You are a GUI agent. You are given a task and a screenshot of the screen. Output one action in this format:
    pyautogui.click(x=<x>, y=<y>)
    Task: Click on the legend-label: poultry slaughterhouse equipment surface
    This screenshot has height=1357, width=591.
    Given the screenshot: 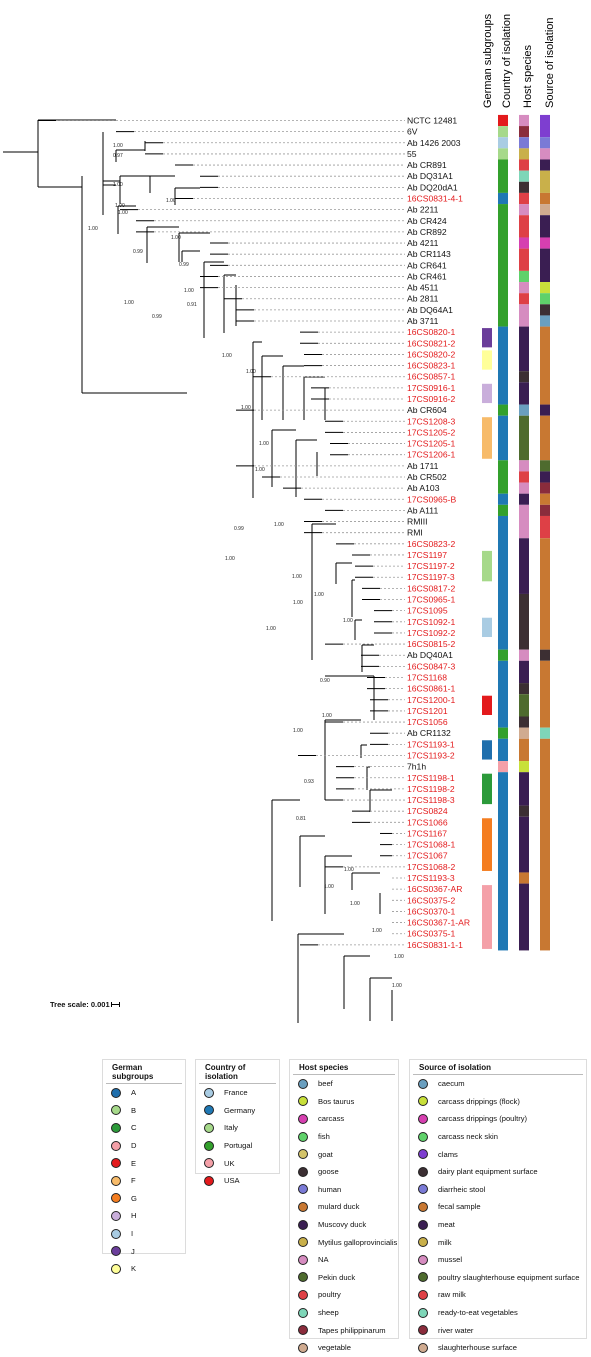 What is the action you would take?
    pyautogui.click(x=509, y=1277)
    